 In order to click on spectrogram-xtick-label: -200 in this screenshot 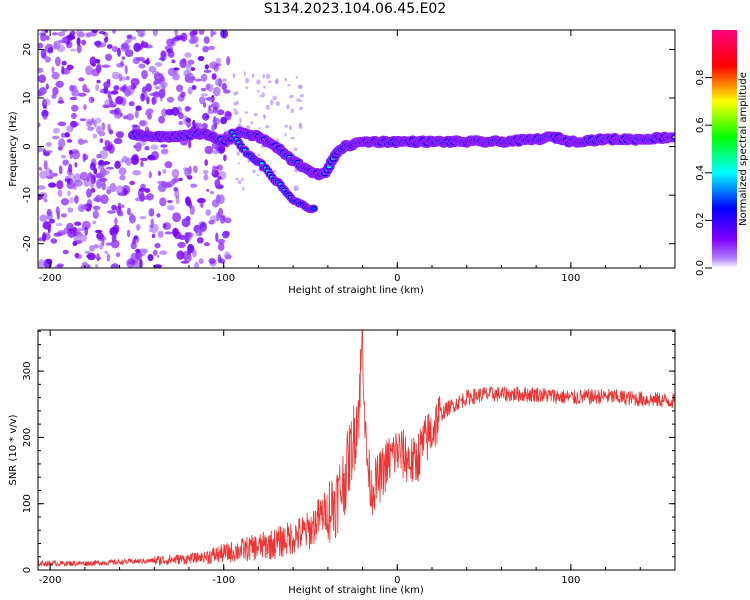, I will do `click(50, 278)`.